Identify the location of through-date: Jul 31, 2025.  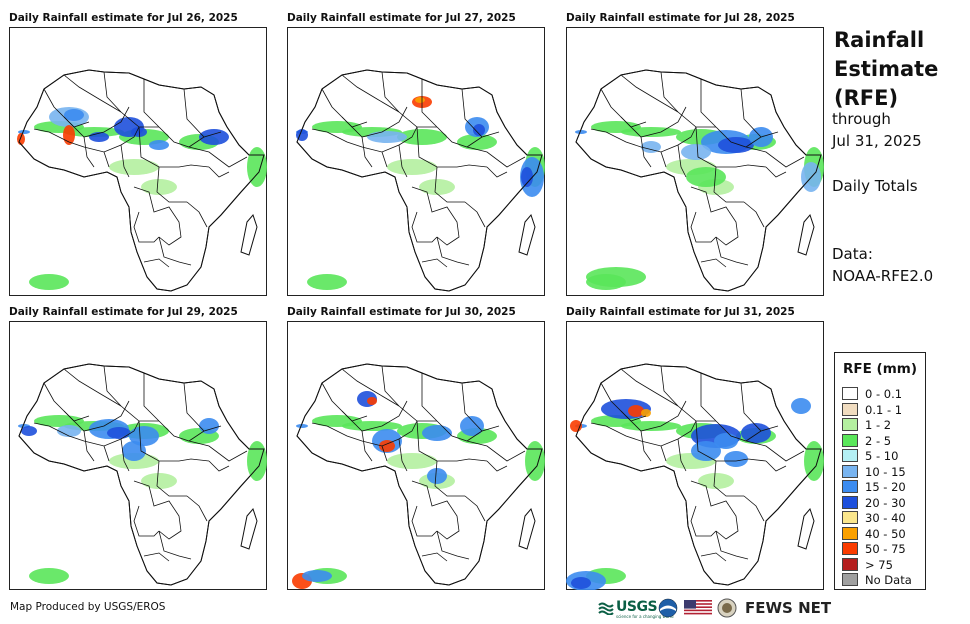
(877, 141).